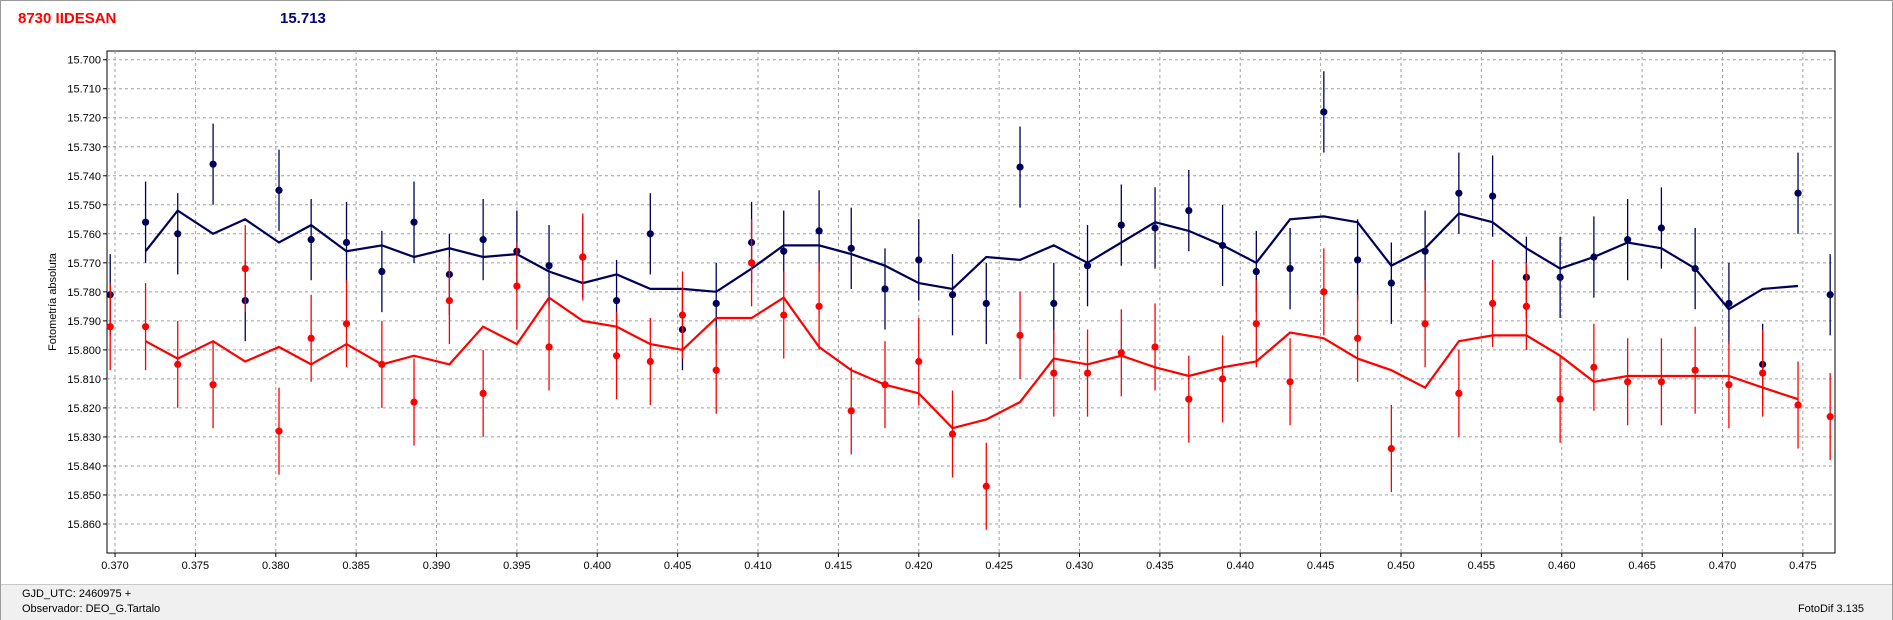 The height and width of the screenshot is (620, 1893). Describe the element at coordinates (971, 260) in the screenshot. I see `smoothed-curve` at that location.